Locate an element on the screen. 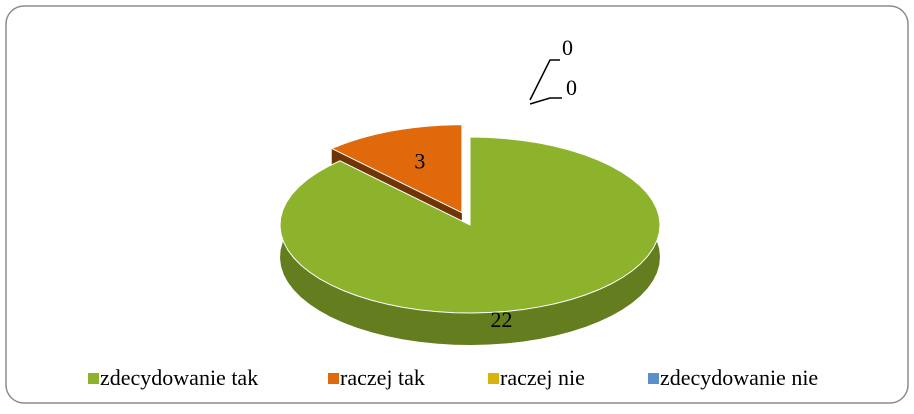  legend-label: zdecydowanie tak is located at coordinates (179, 377).